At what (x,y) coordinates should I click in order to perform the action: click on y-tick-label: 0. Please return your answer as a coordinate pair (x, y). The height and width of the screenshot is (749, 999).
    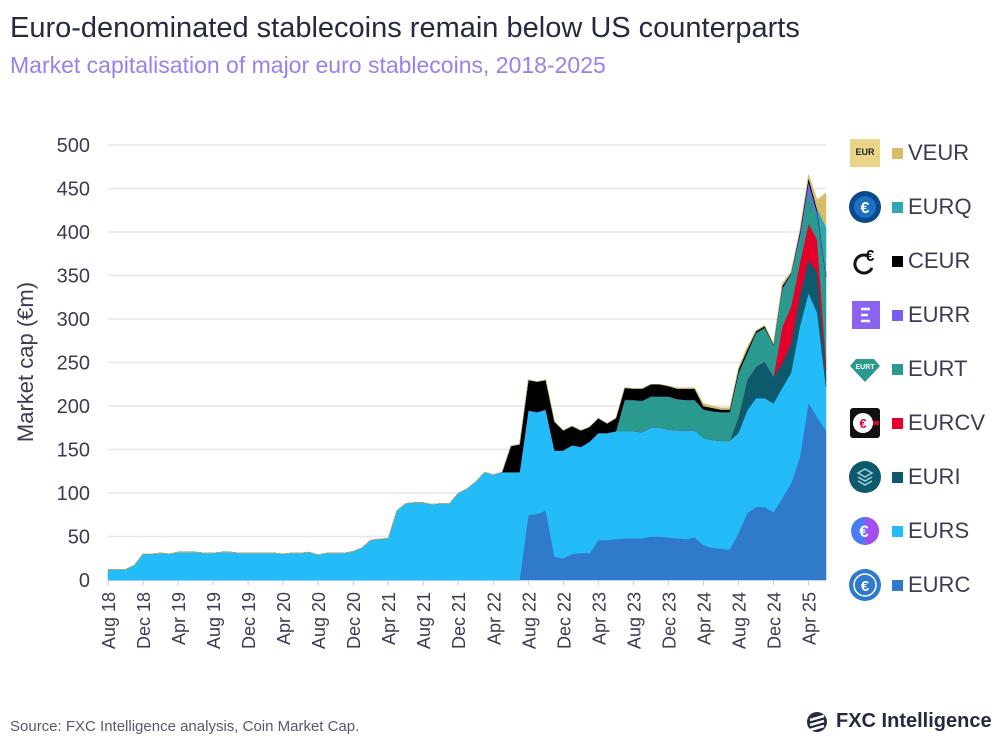
    Looking at the image, I should click on (84, 581).